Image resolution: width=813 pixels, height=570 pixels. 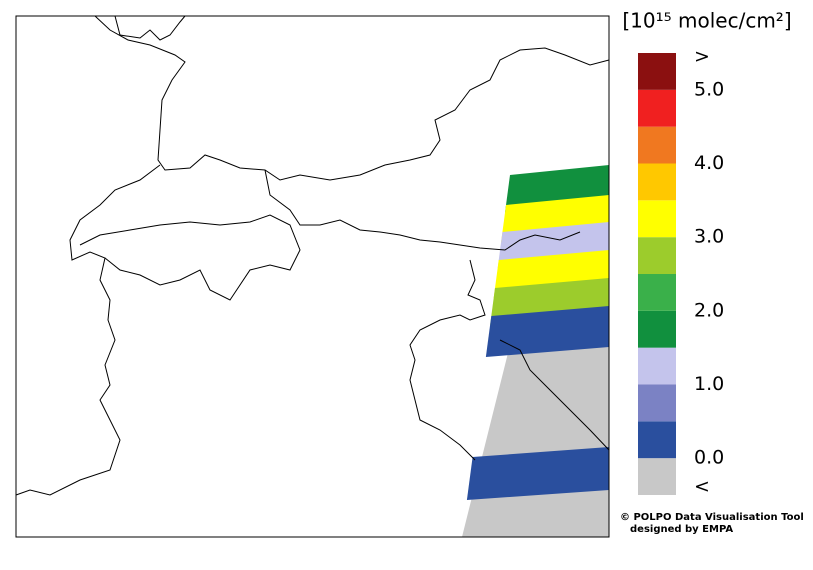 What do you see at coordinates (702, 487) in the screenshot?
I see `colorbar-label: <` at bounding box center [702, 487].